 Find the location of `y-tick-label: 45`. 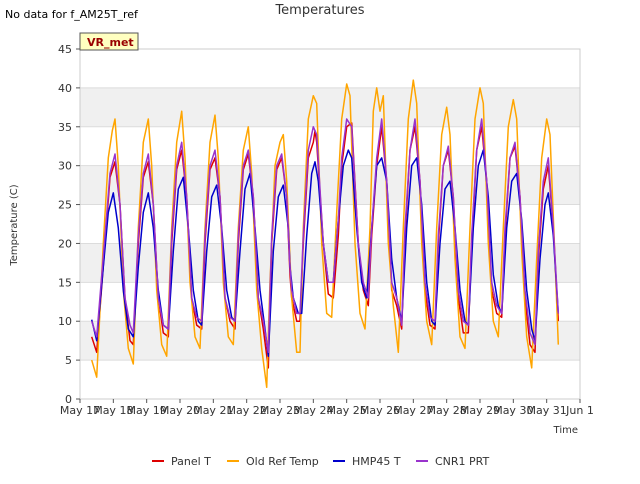

y-tick-label: 45 is located at coordinates (65, 49).